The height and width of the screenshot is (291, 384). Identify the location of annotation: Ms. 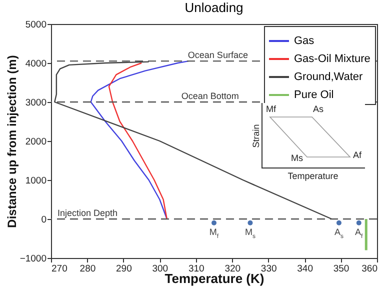
(297, 158).